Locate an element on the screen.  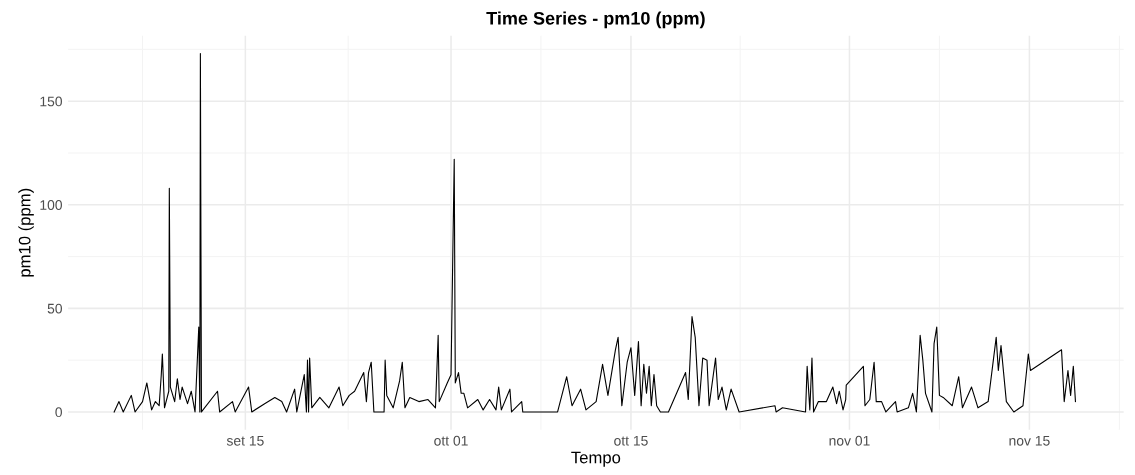
x-axis-title: Tempo is located at coordinates (596, 459).